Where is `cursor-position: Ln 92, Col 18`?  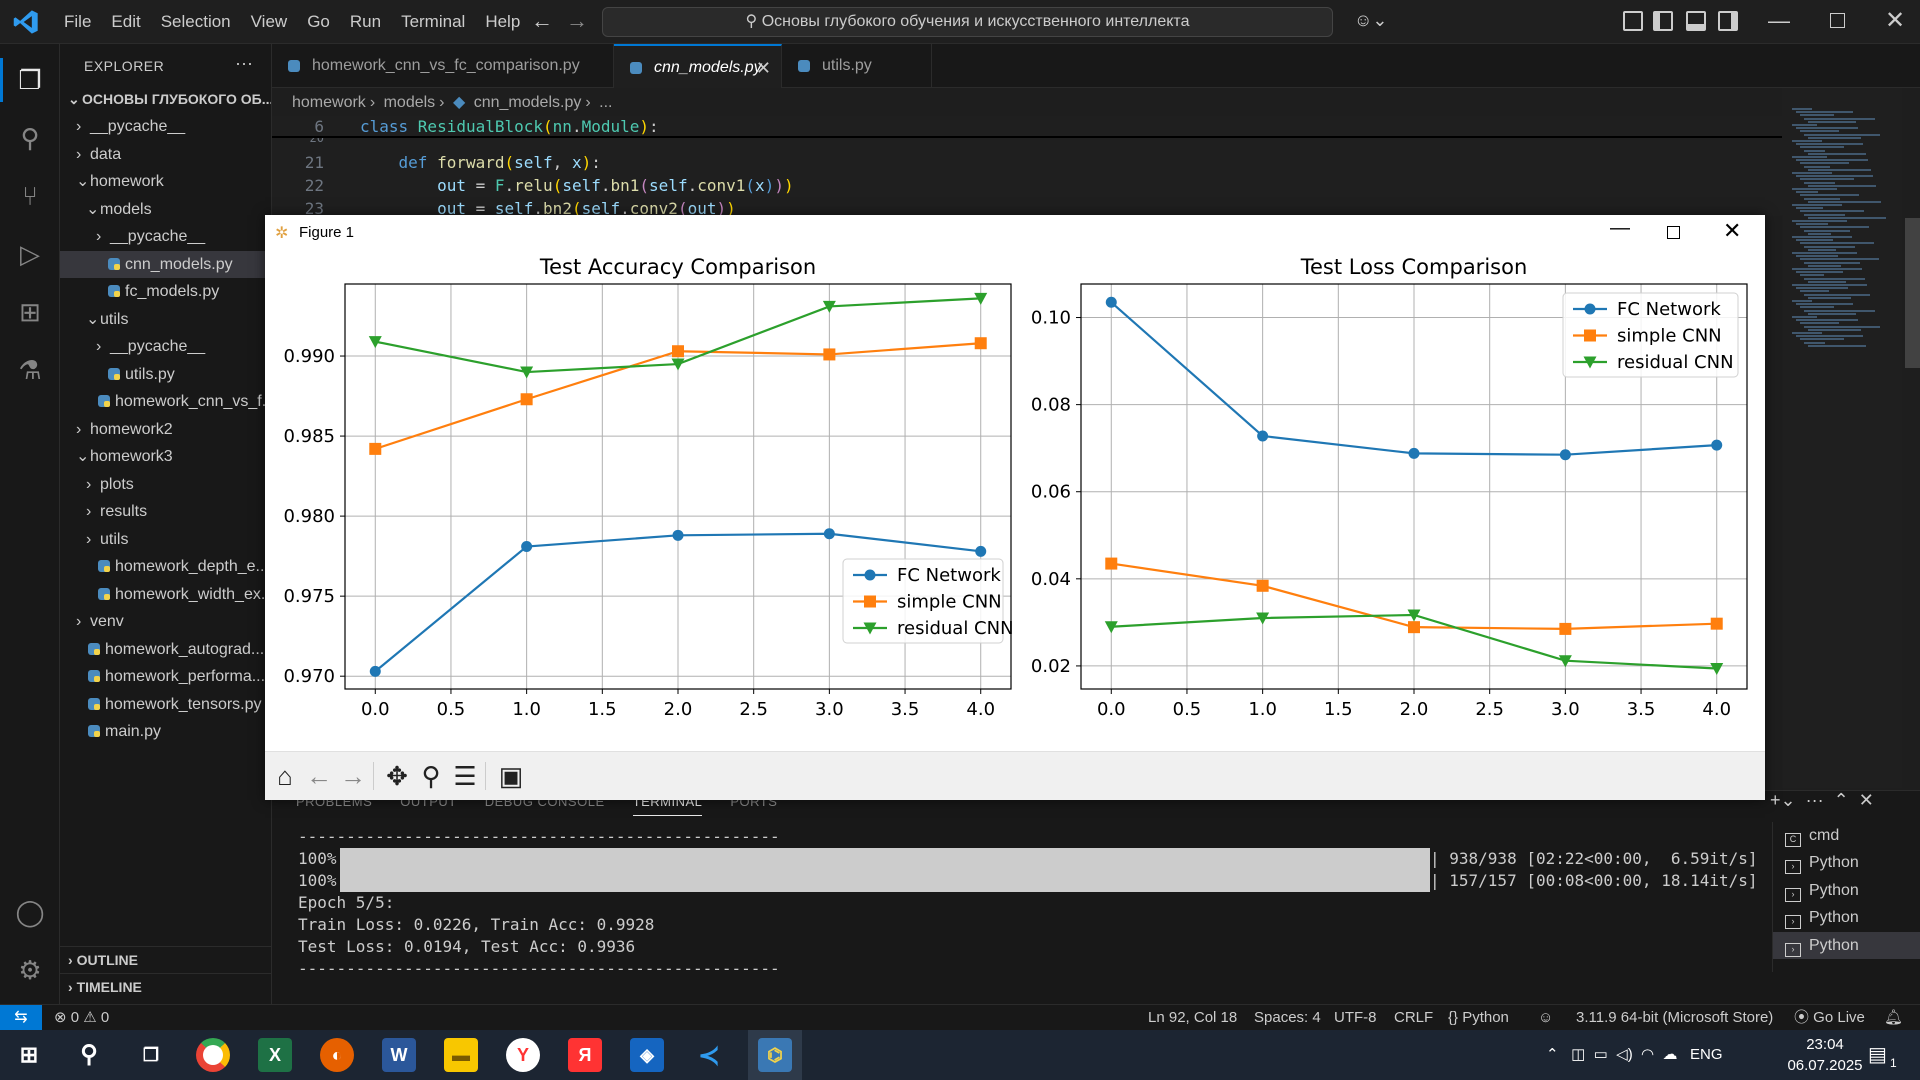 cursor-position: Ln 92, Col 18 is located at coordinates (1193, 1017).